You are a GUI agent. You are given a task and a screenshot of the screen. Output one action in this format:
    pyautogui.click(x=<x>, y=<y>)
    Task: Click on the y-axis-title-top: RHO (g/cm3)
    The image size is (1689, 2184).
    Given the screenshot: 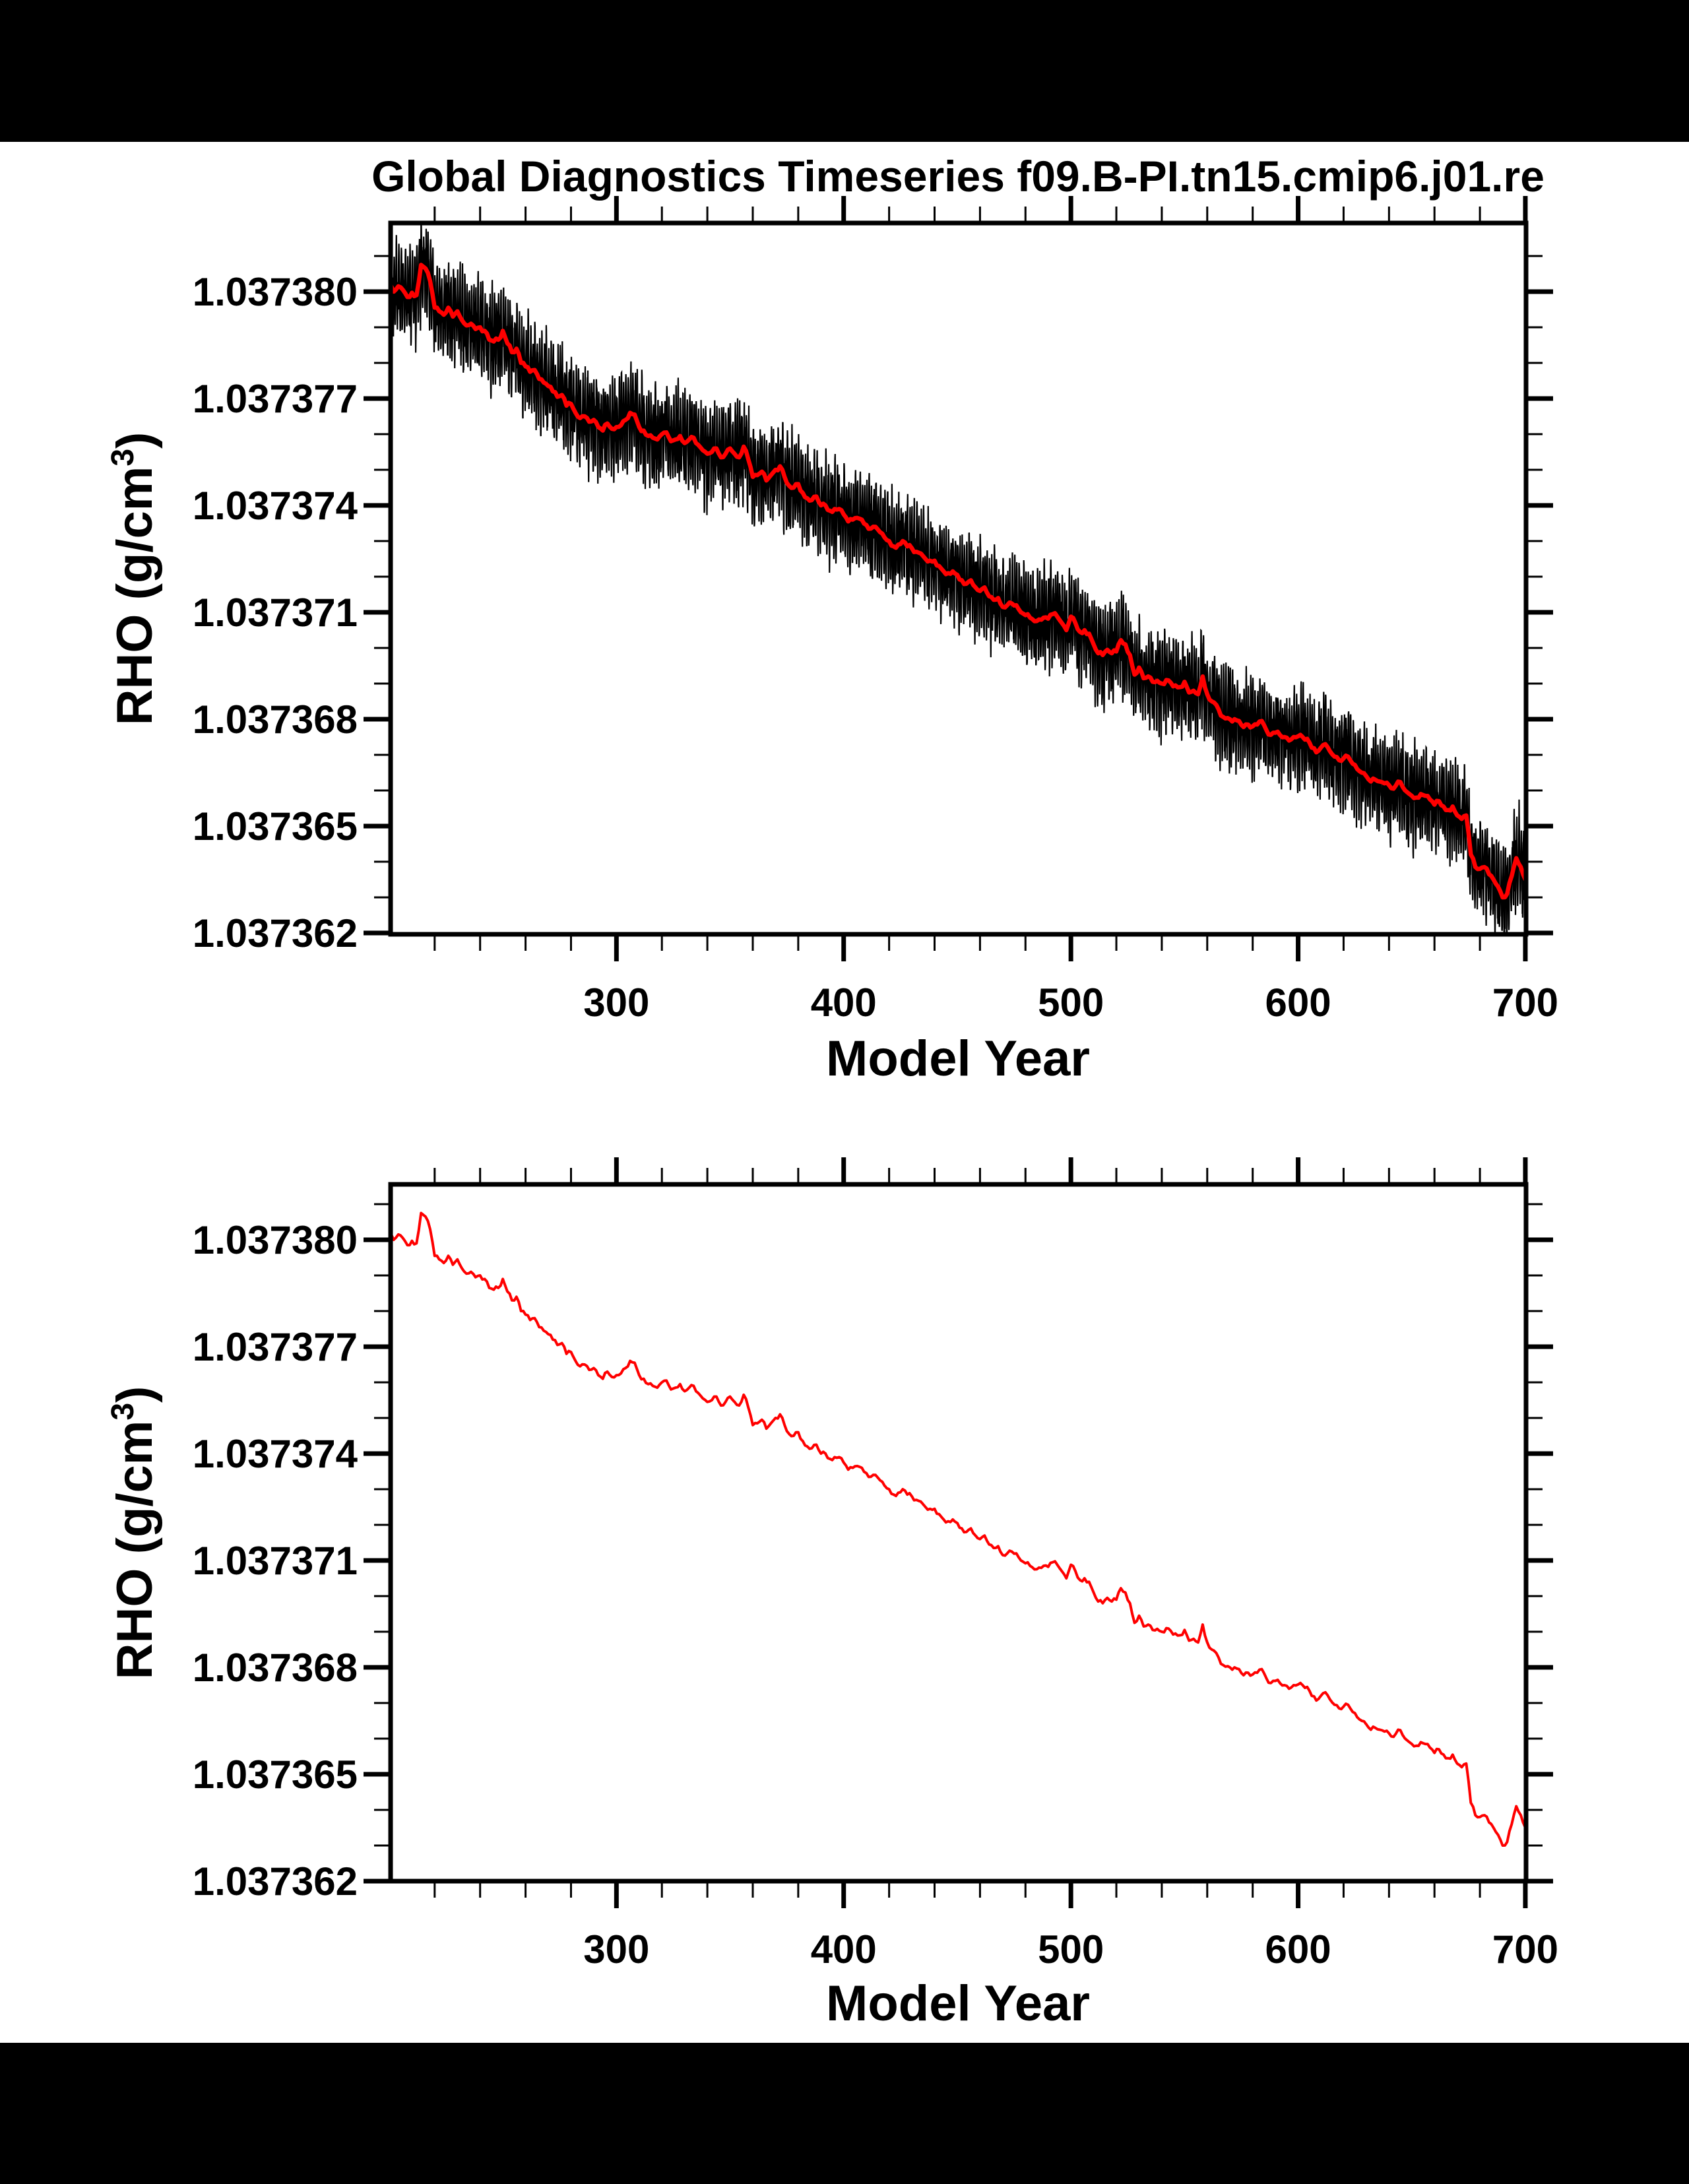 What is the action you would take?
    pyautogui.click(x=134, y=579)
    